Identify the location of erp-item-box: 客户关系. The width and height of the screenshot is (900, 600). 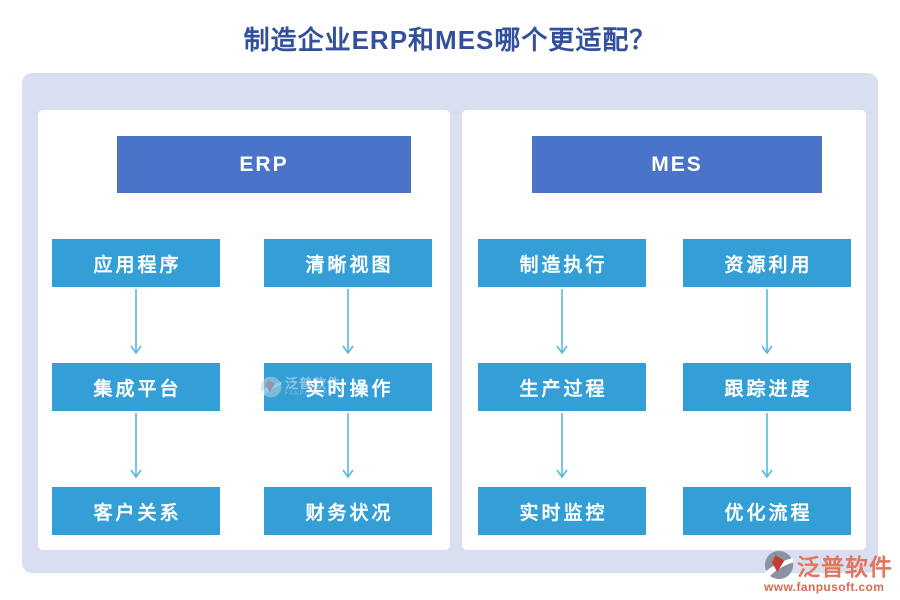
(136, 511).